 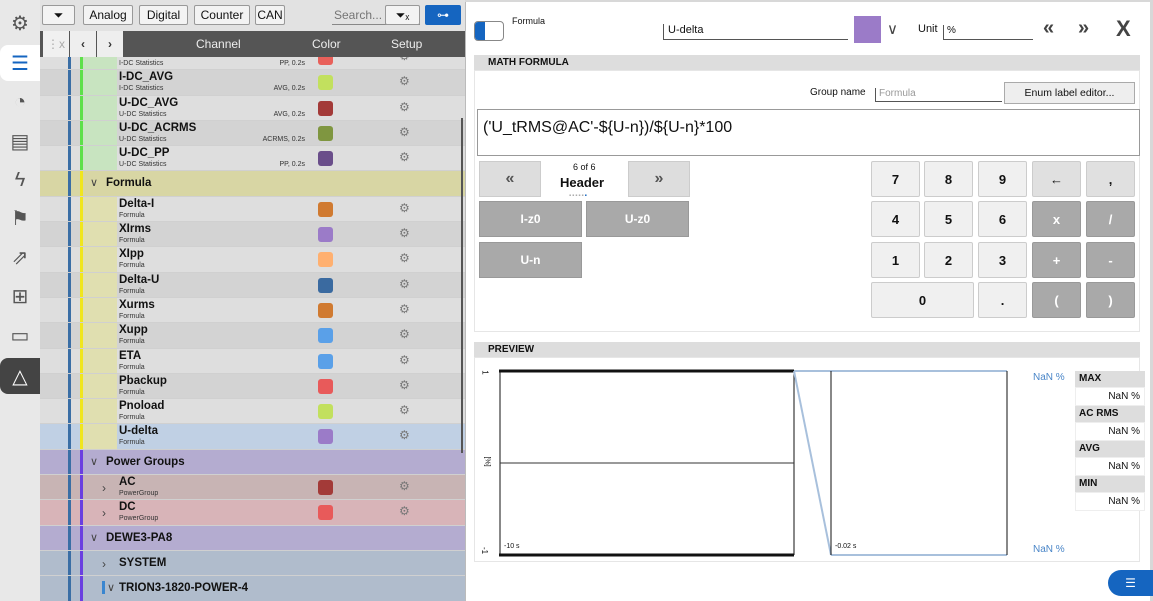 What do you see at coordinates (1110, 260) in the screenshot?
I see `key-14: -` at bounding box center [1110, 260].